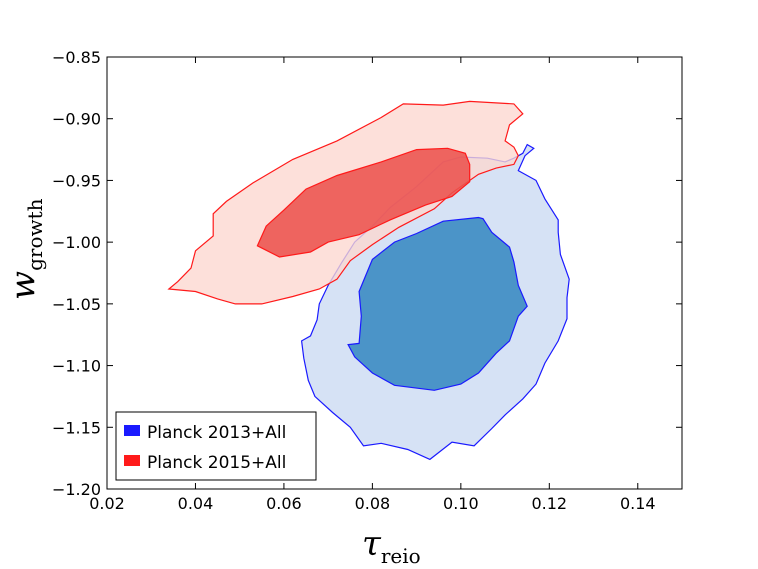 The image size is (758, 569). I want to click on contour-68-planck-2013, so click(437, 303).